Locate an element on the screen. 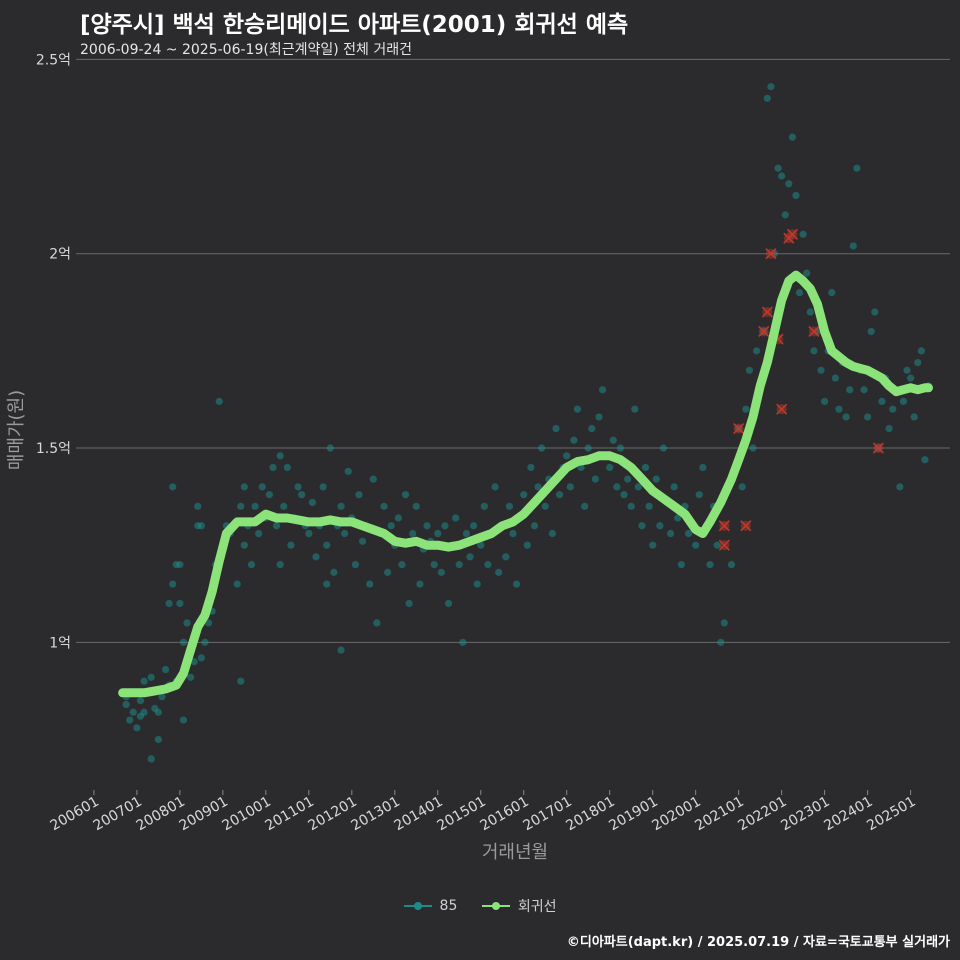 The width and height of the screenshot is (960, 960). x-tick-label: 201301 is located at coordinates (376, 814).